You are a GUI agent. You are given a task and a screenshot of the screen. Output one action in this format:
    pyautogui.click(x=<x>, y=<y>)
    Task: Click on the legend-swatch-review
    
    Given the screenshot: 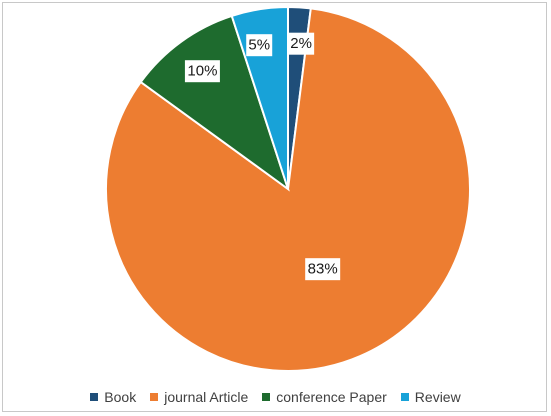 What is the action you would take?
    pyautogui.click(x=404, y=397)
    